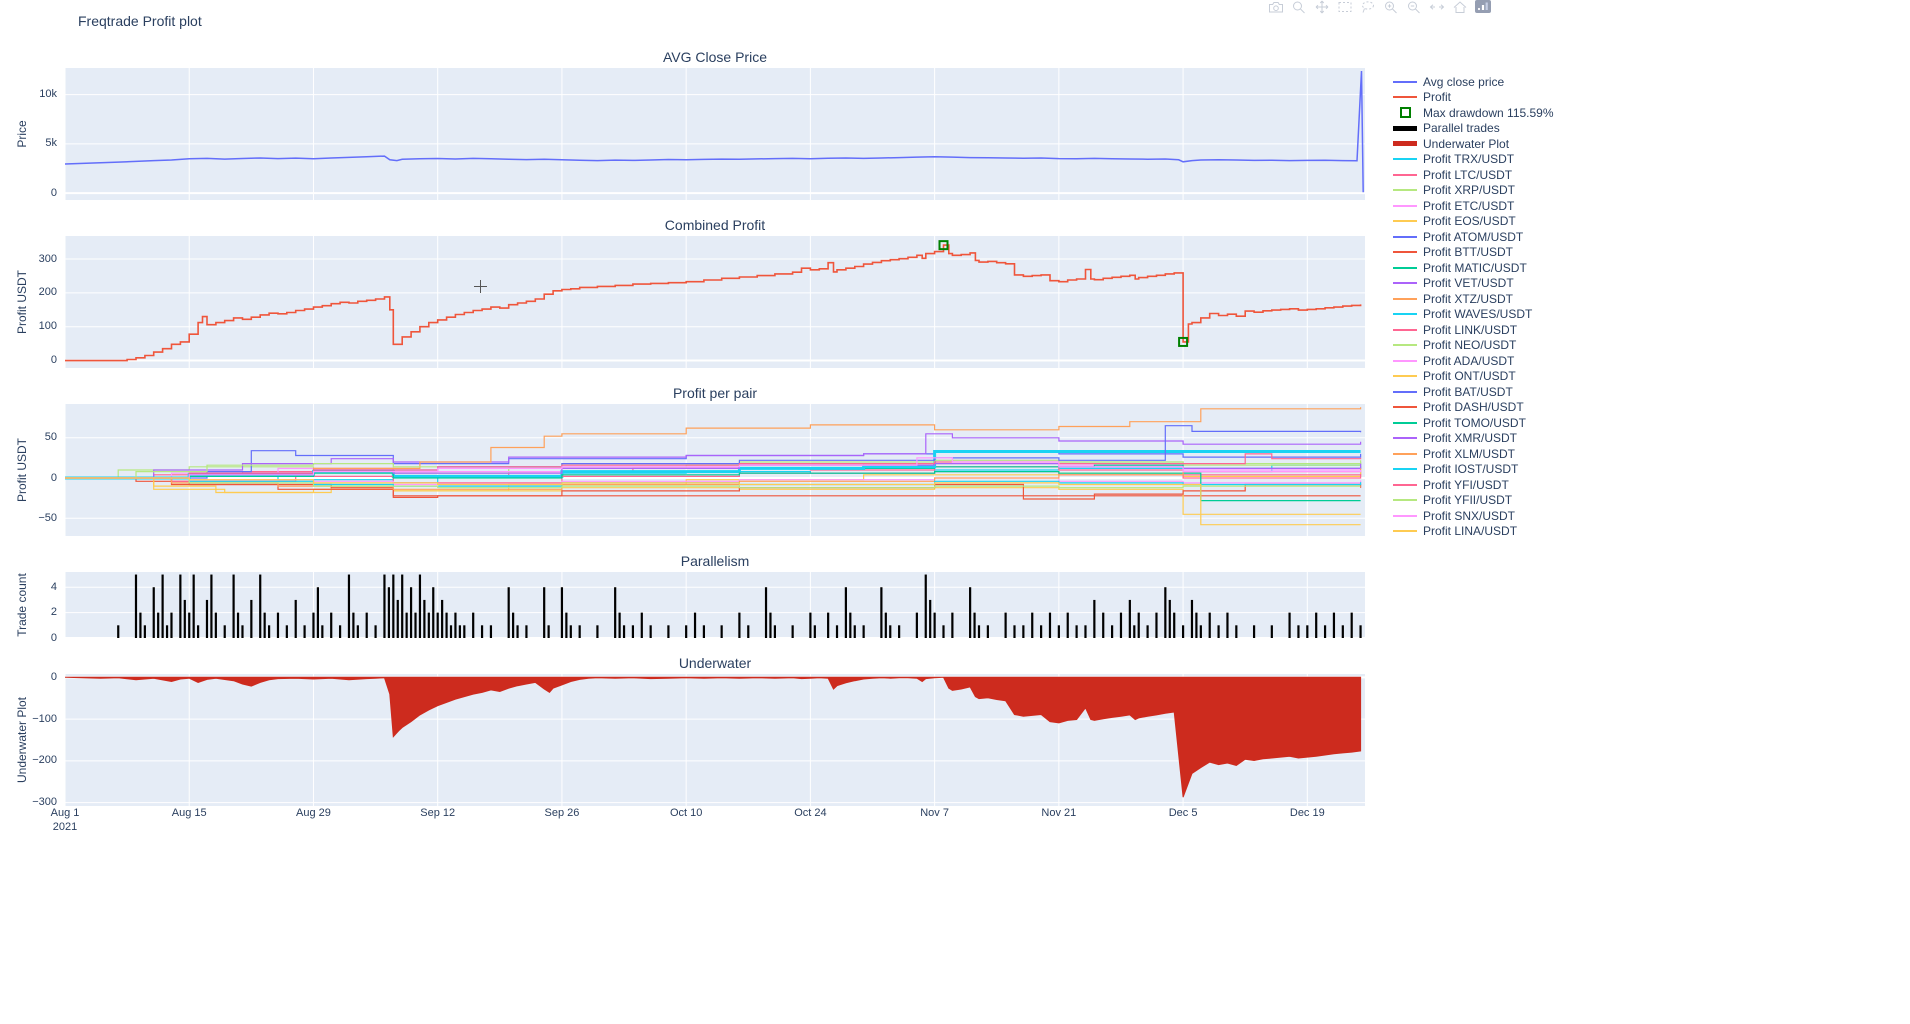 The image size is (1910, 1024). I want to click on legend-item-profit-xlm-usdt: Profit XLM/USDT, so click(1473, 454).